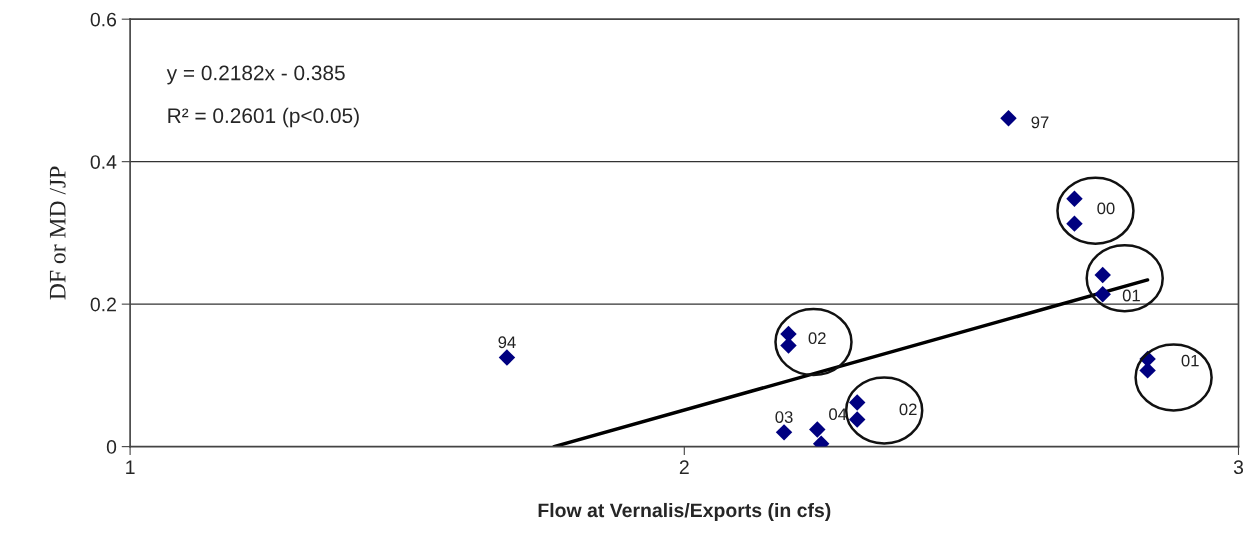 The height and width of the screenshot is (548, 1251). I want to click on annotation: y = 0.2182x - 0.385, so click(255, 75).